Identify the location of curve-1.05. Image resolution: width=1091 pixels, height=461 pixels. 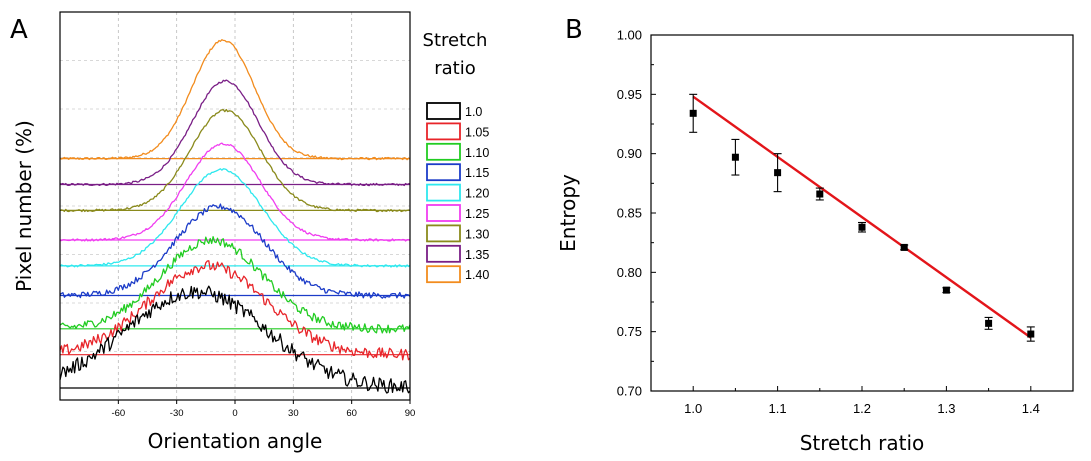
(235, 310).